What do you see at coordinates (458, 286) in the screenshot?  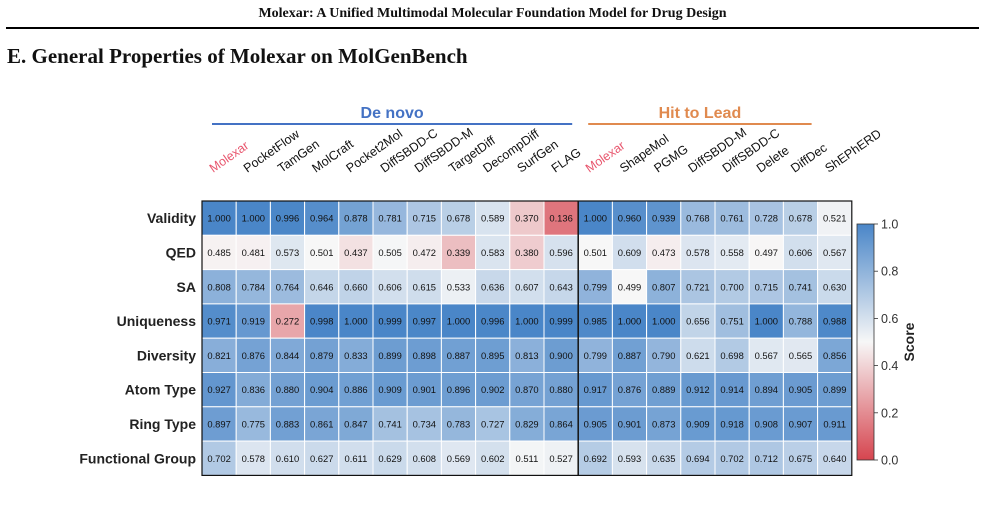 I see `cell-value-label: 0.533` at bounding box center [458, 286].